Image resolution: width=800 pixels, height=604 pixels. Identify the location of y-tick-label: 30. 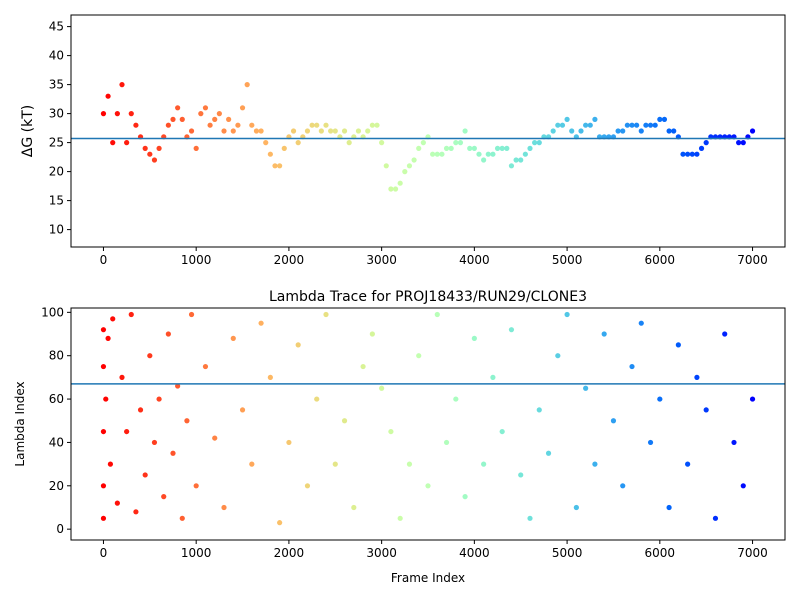
(56, 114).